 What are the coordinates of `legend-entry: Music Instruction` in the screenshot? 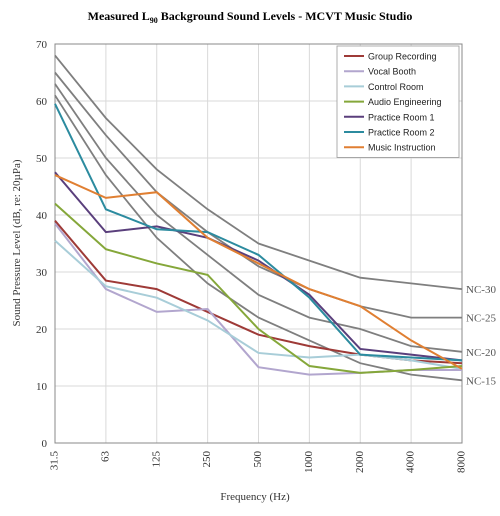 It's located at (402, 148).